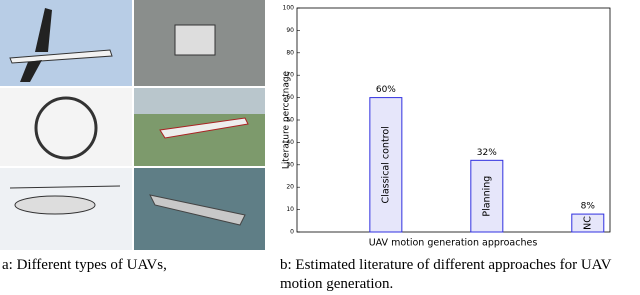  I want to click on bar-category-label: NC, so click(587, 223).